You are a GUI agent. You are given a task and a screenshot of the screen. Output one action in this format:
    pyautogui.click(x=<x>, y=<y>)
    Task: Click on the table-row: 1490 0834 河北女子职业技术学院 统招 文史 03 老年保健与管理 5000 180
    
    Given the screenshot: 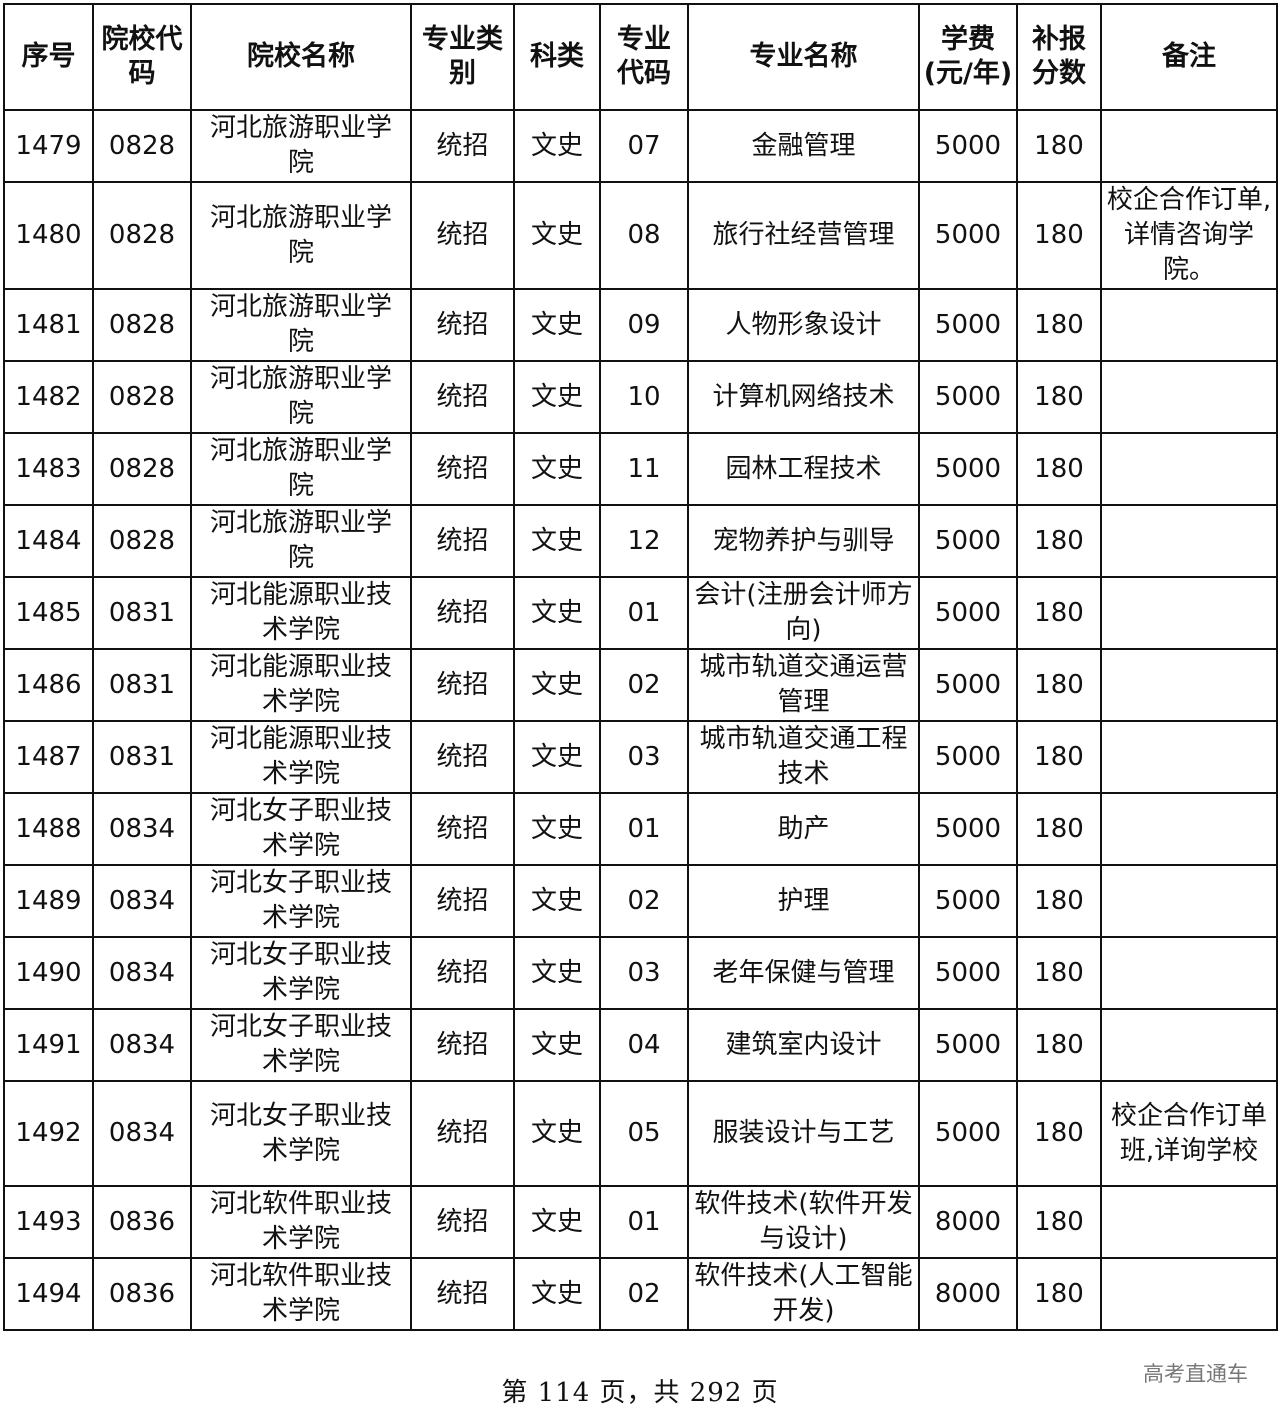 What is the action you would take?
    pyautogui.click(x=640, y=973)
    